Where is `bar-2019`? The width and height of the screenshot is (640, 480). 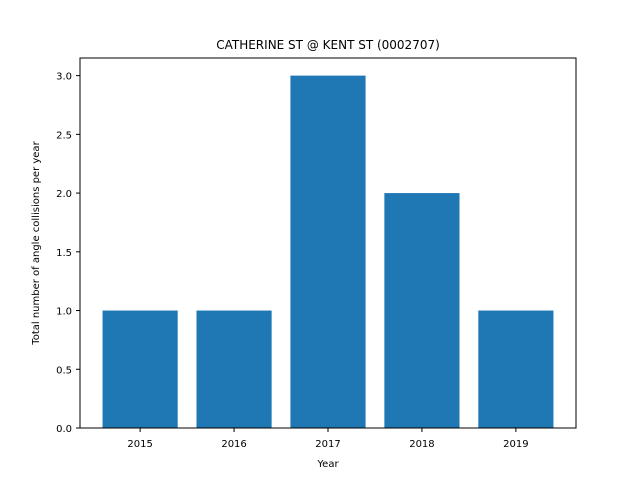 bar-2019 is located at coordinates (516, 369).